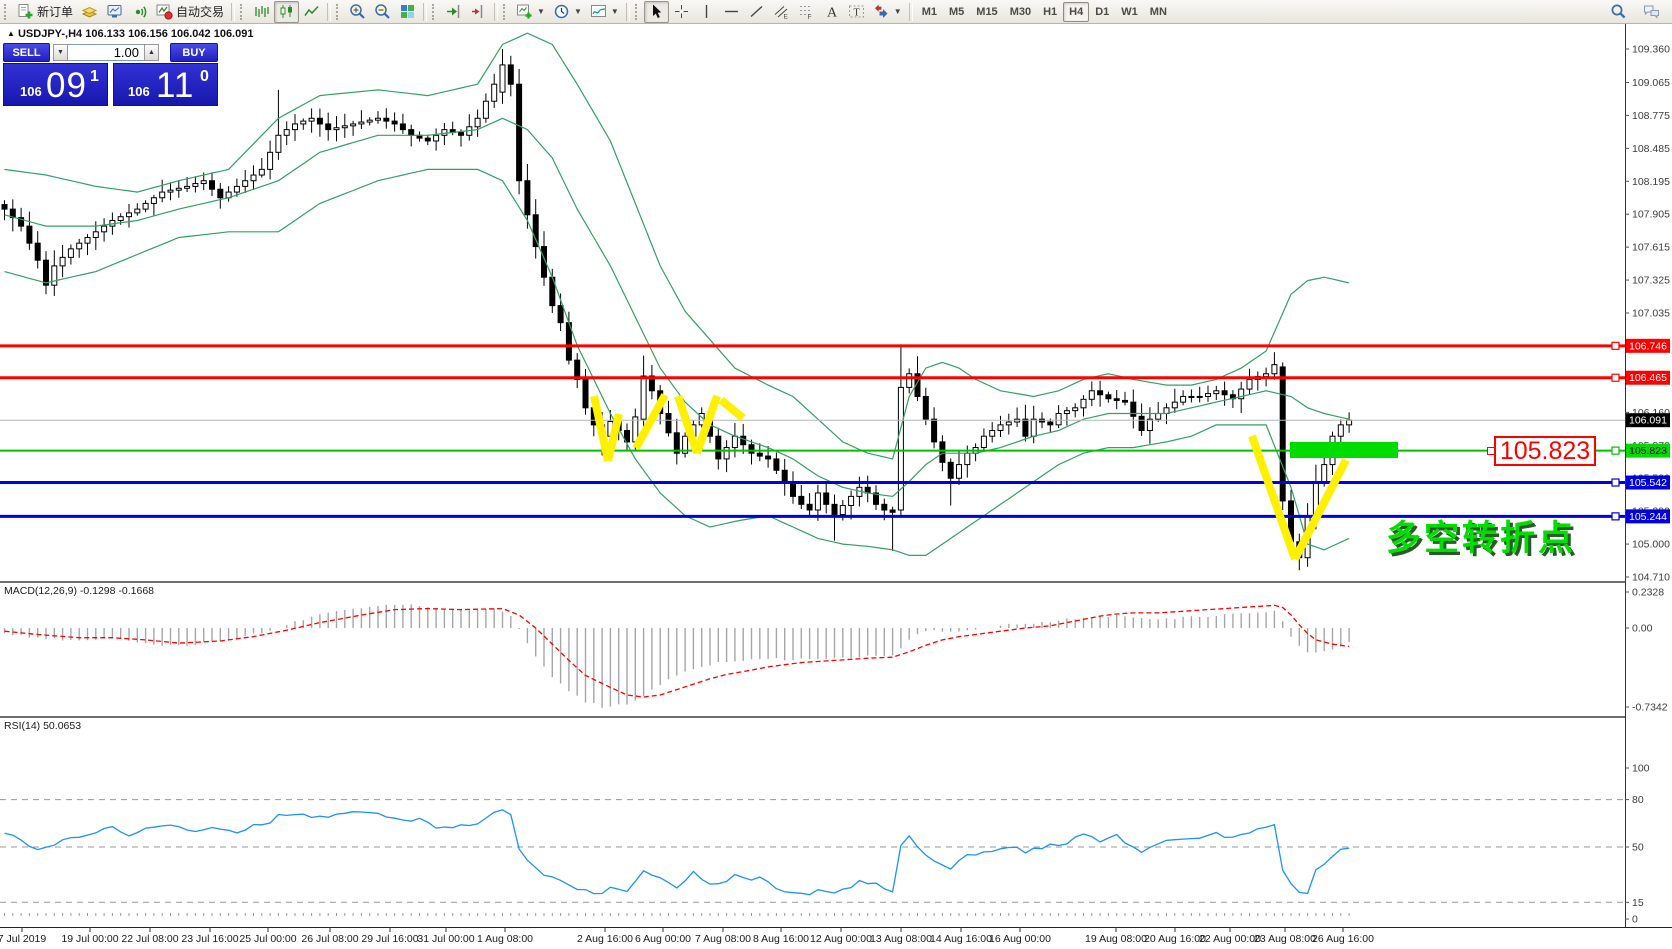  What do you see at coordinates (1648, 593) in the screenshot?
I see `svg-text: 0.2328` at bounding box center [1648, 593].